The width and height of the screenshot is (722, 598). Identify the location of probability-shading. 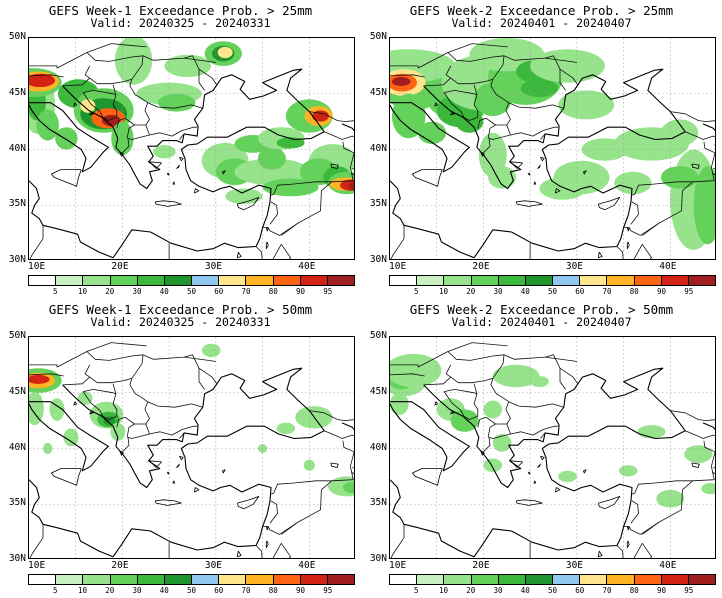
(552, 430).